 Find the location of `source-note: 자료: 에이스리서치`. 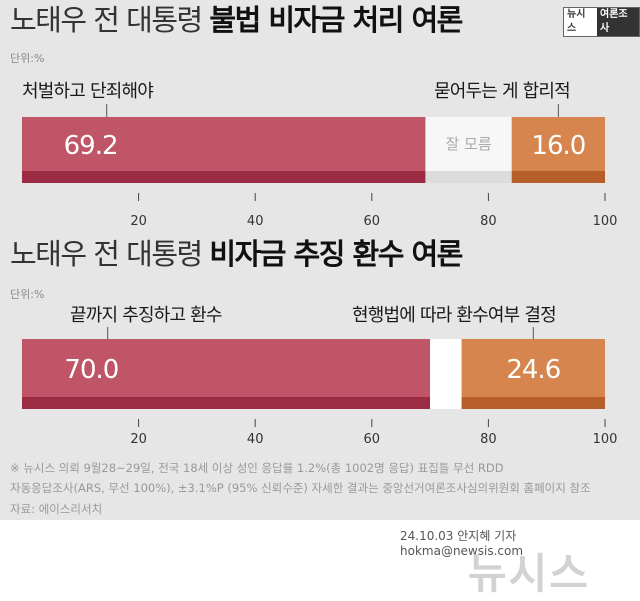

source-note: 자료: 에이스리서치 is located at coordinates (56, 509).